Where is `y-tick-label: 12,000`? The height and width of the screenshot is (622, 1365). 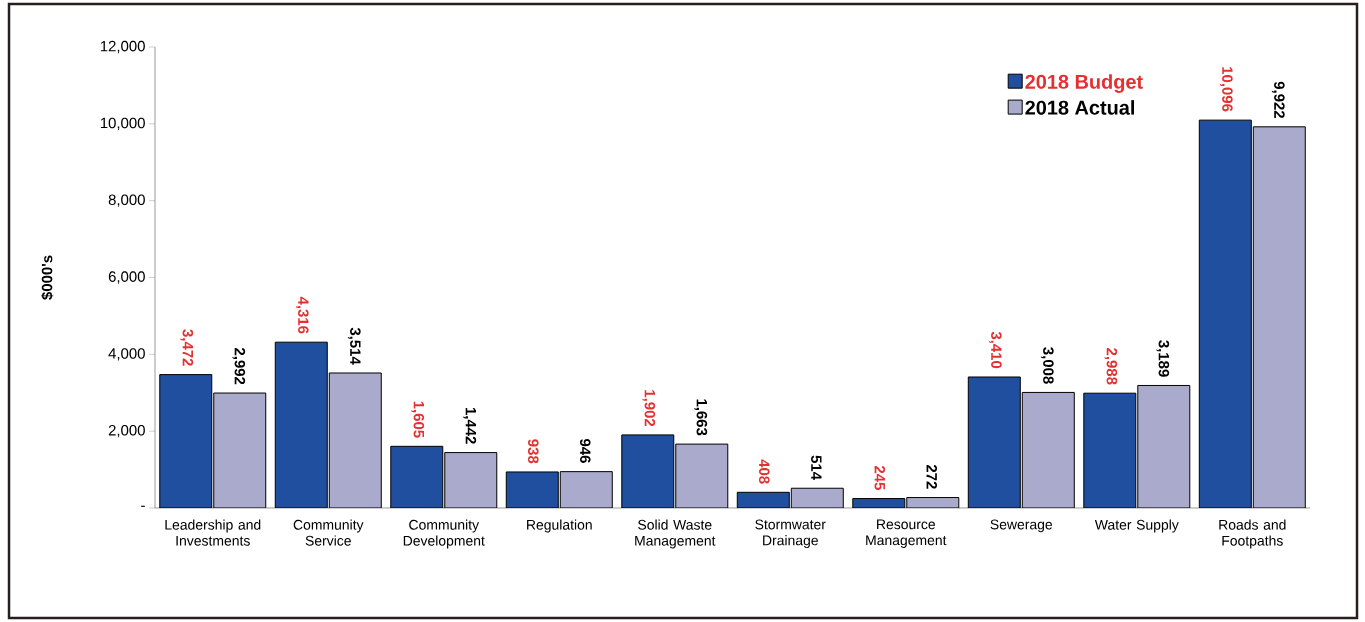
y-tick-label: 12,000 is located at coordinates (122, 47).